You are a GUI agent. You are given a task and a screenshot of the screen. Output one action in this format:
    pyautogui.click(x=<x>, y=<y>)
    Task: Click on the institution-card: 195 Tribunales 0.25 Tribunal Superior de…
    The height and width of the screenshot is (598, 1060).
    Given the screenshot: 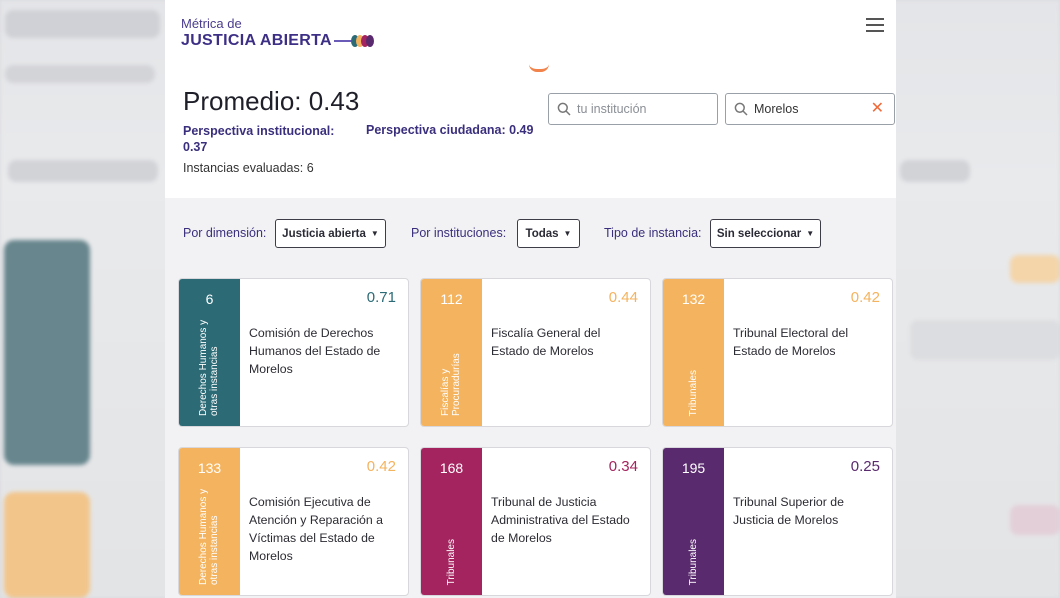 What is the action you would take?
    pyautogui.click(x=777, y=521)
    